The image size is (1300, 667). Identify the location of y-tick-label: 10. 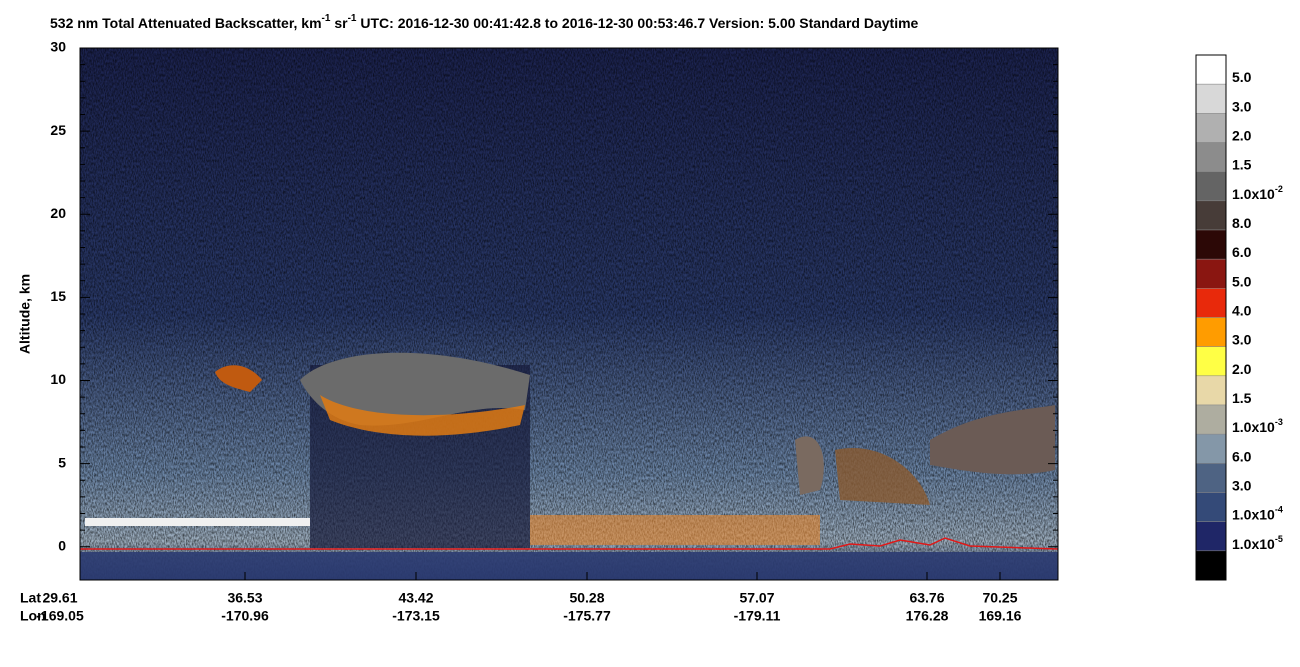
(58, 379).